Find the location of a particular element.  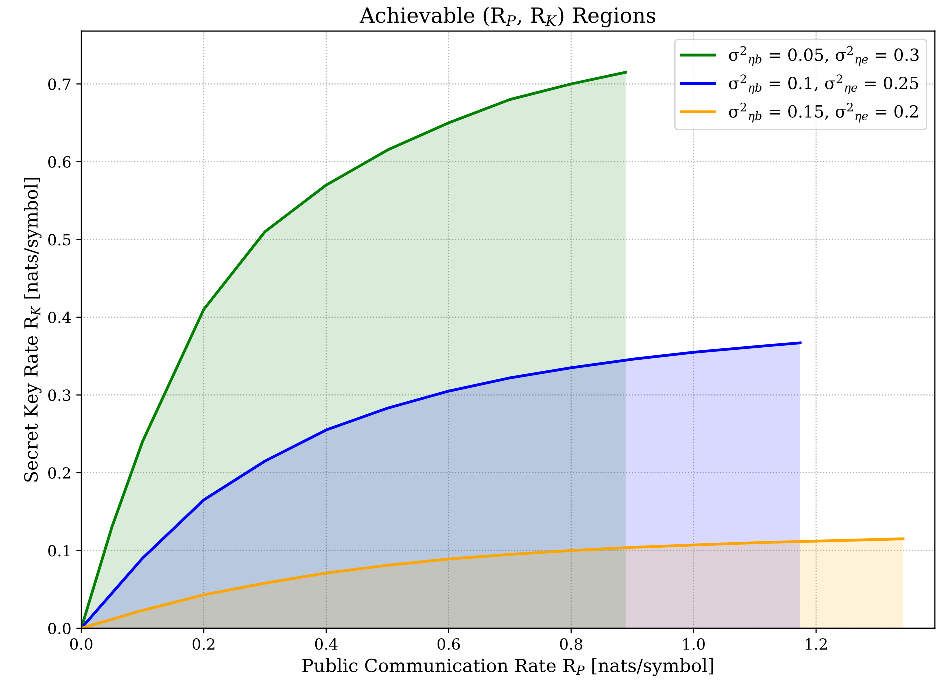

y-tick-label: 0.5 is located at coordinates (59, 240).